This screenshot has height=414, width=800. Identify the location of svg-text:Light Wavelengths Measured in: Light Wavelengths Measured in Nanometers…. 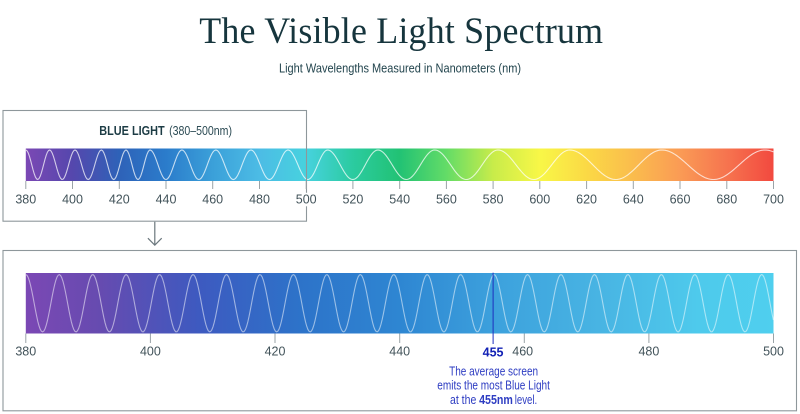
(400, 68).